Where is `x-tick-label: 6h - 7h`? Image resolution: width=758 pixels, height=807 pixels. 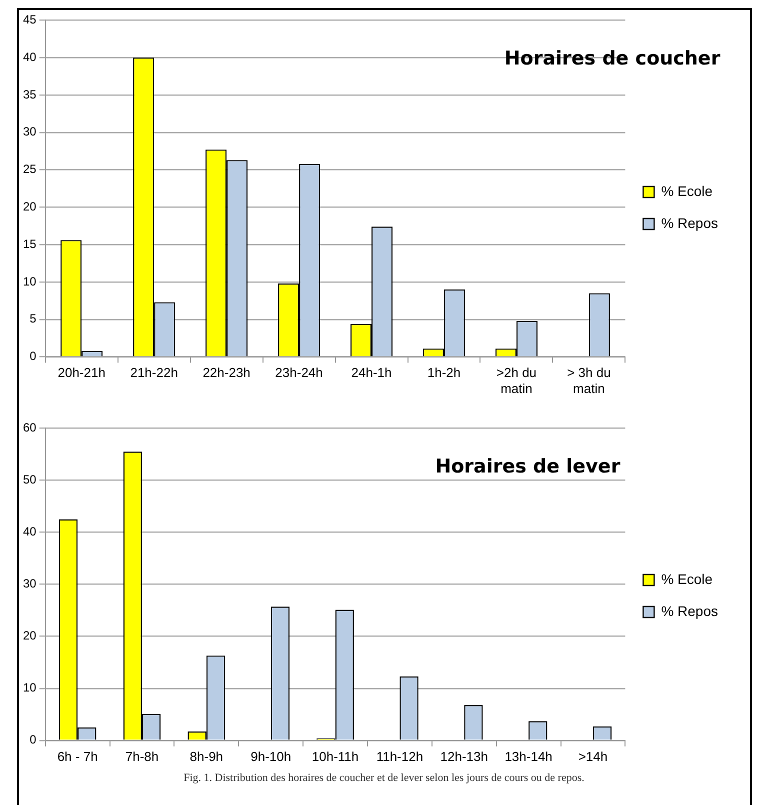
x-tick-label: 6h - 7h is located at coordinates (77, 756).